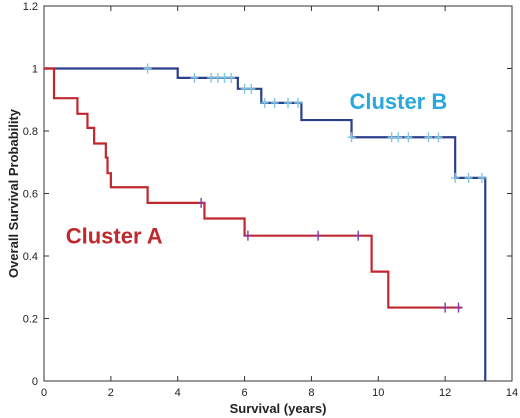 This screenshot has height=418, width=520. Describe the element at coordinates (30, 257) in the screenshot. I see `y-tick-label: 0.4` at that location.